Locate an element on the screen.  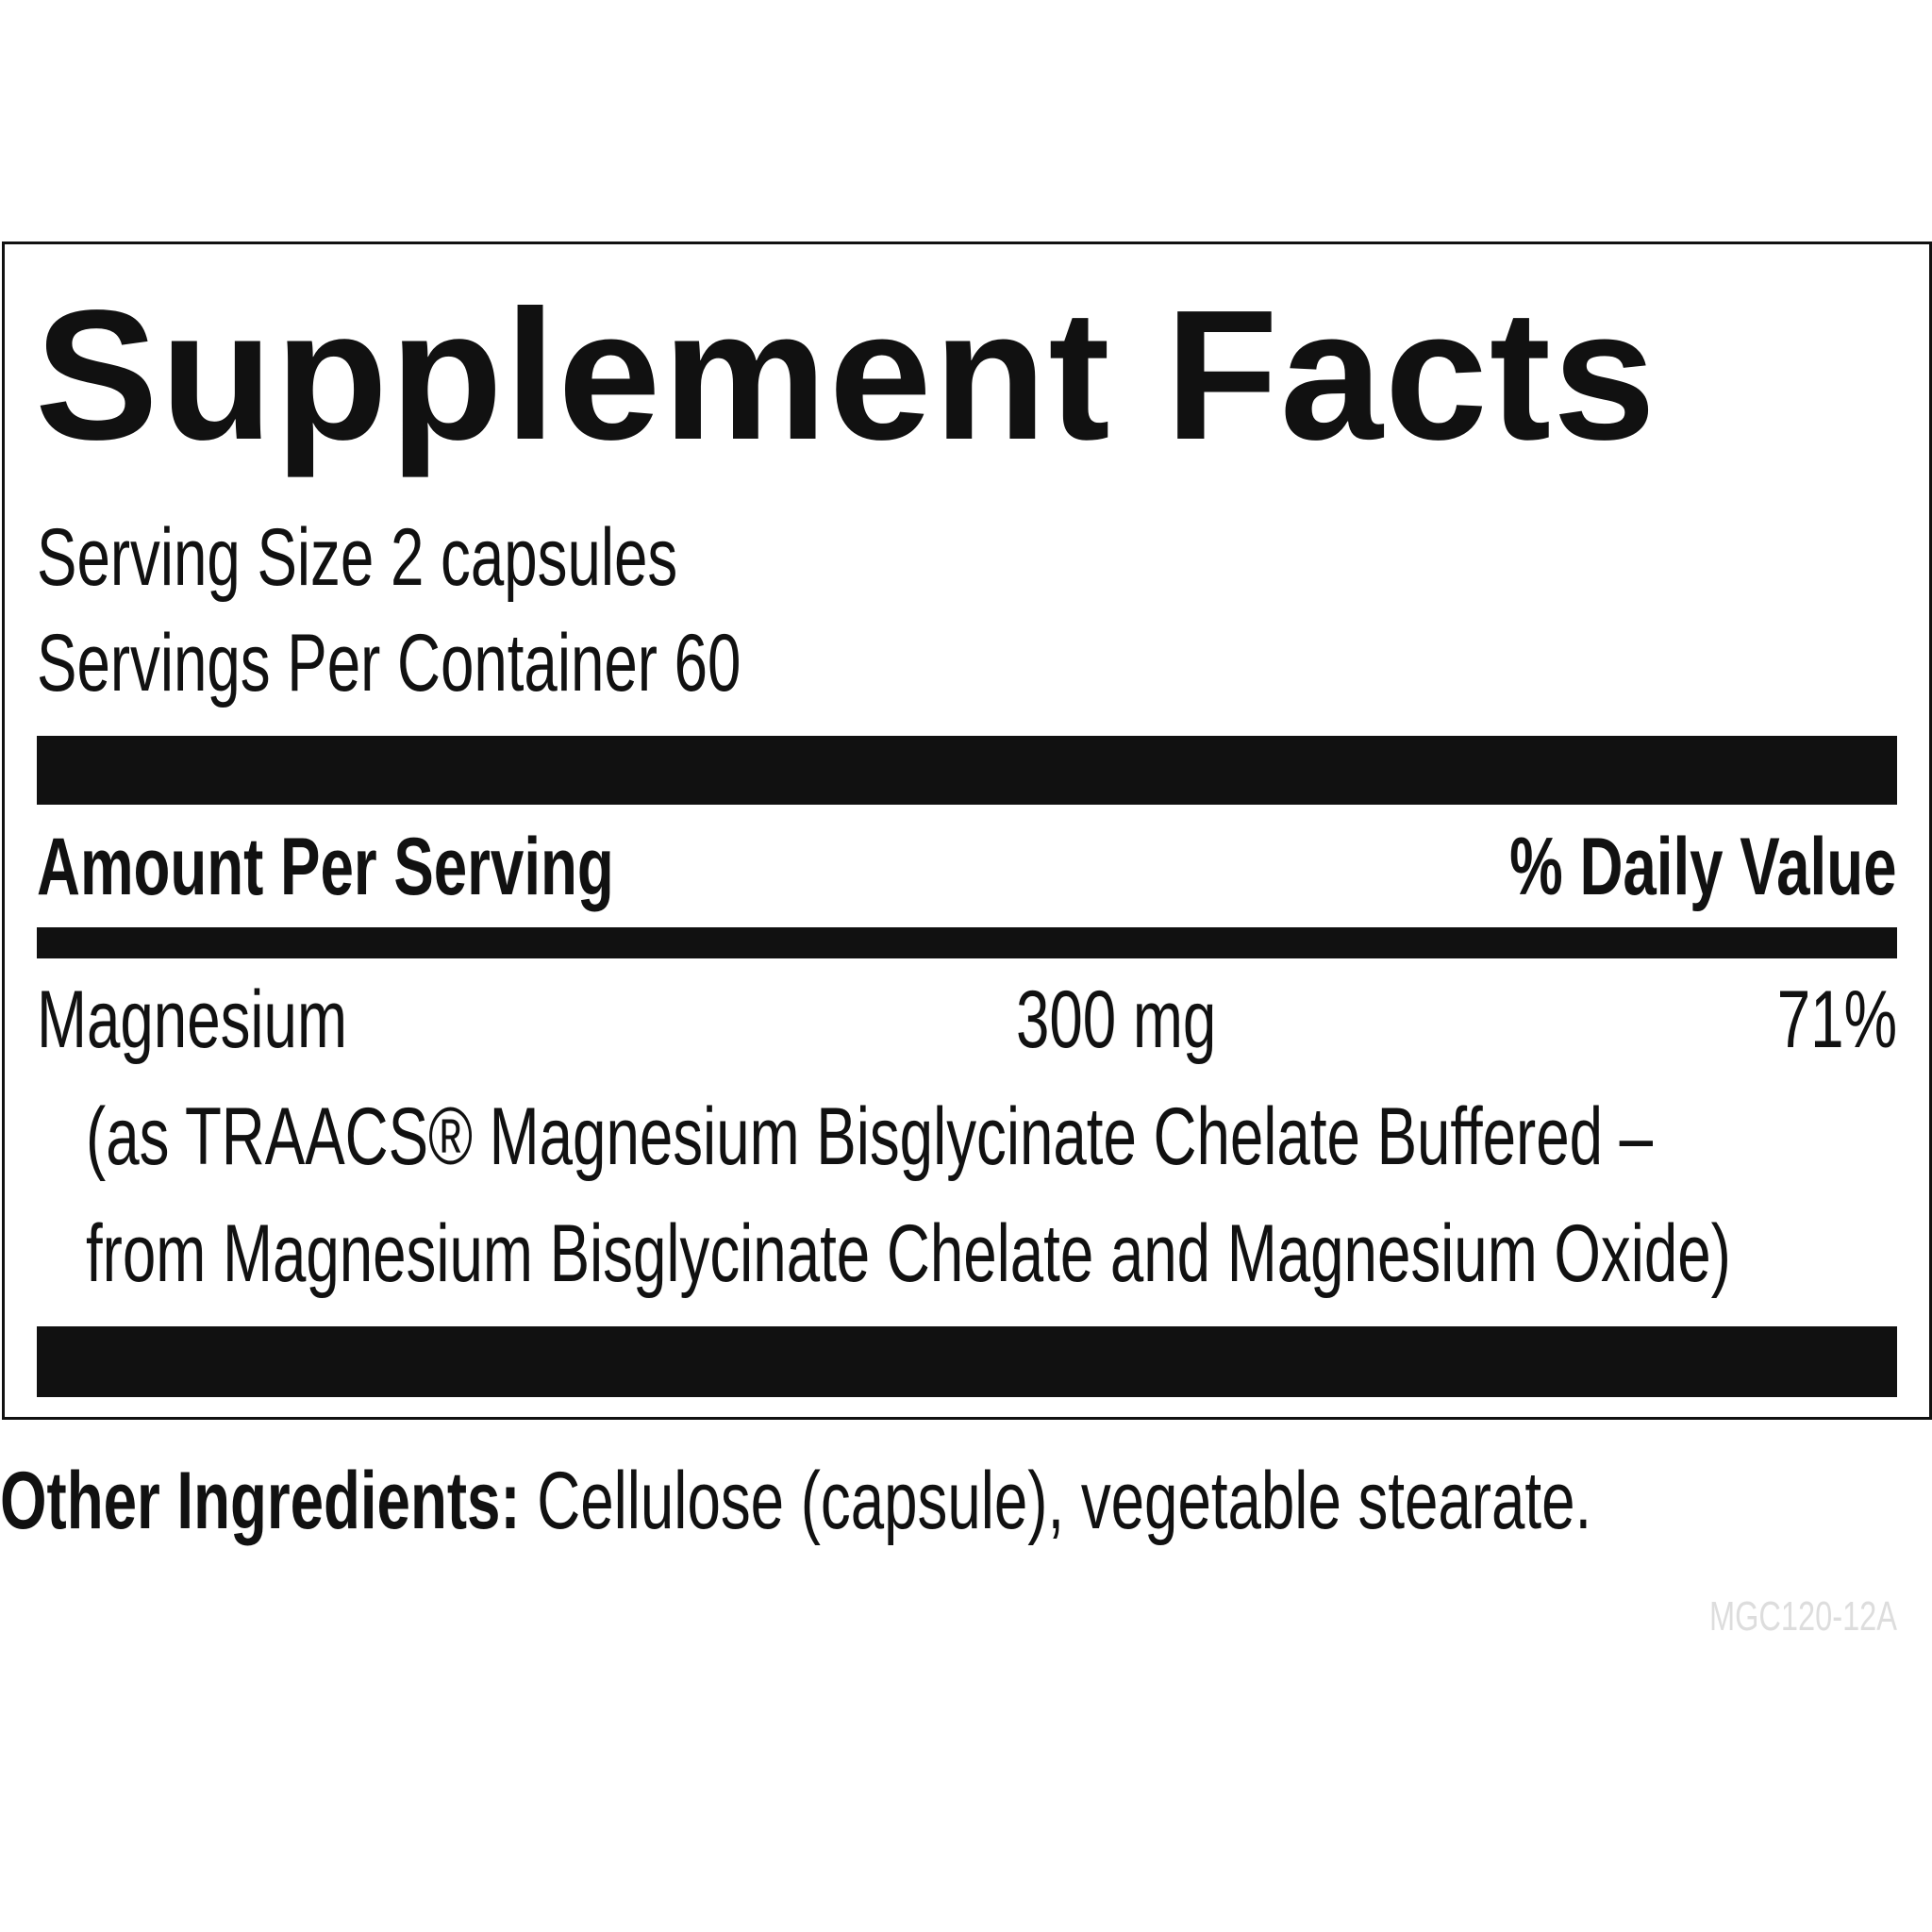
panel-title: Supplement Facts is located at coordinates (846, 375).